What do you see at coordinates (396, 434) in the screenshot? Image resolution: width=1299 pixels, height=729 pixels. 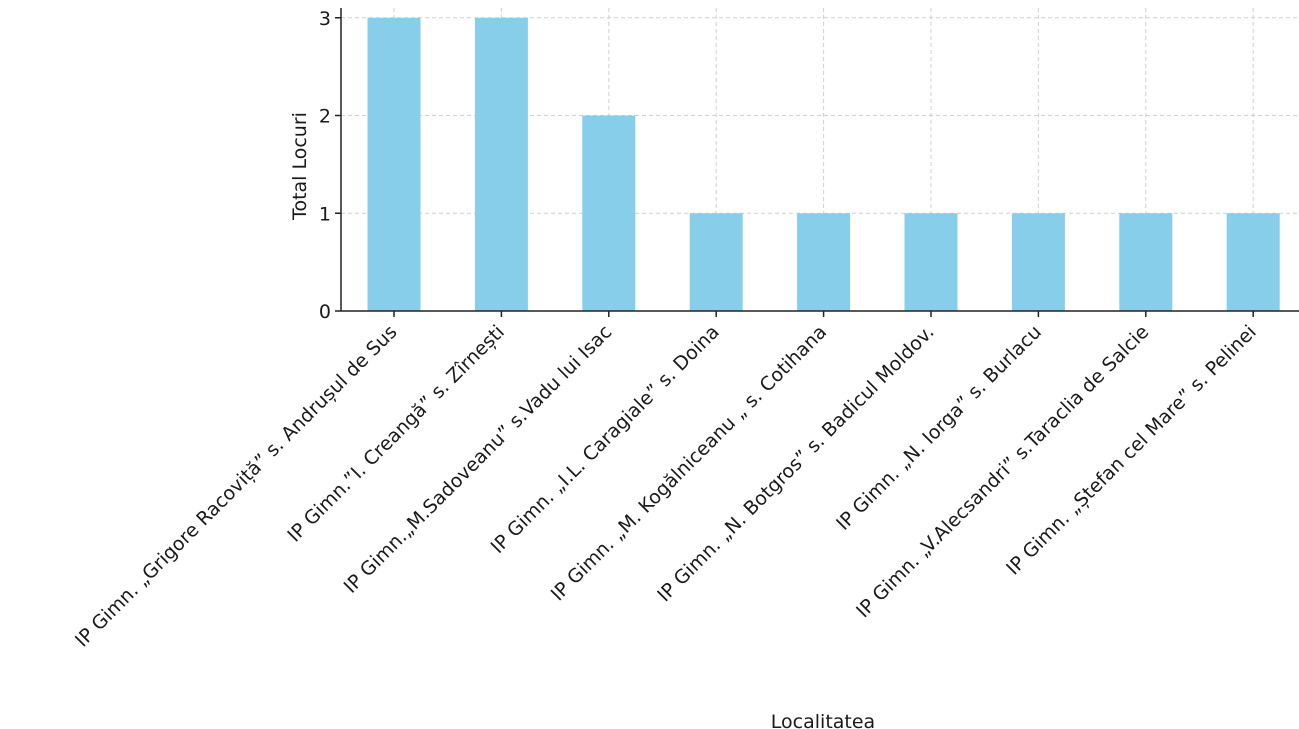 I see `x-tick-label: IP Gimn.”I. Creangă” s. Zîrnești` at bounding box center [396, 434].